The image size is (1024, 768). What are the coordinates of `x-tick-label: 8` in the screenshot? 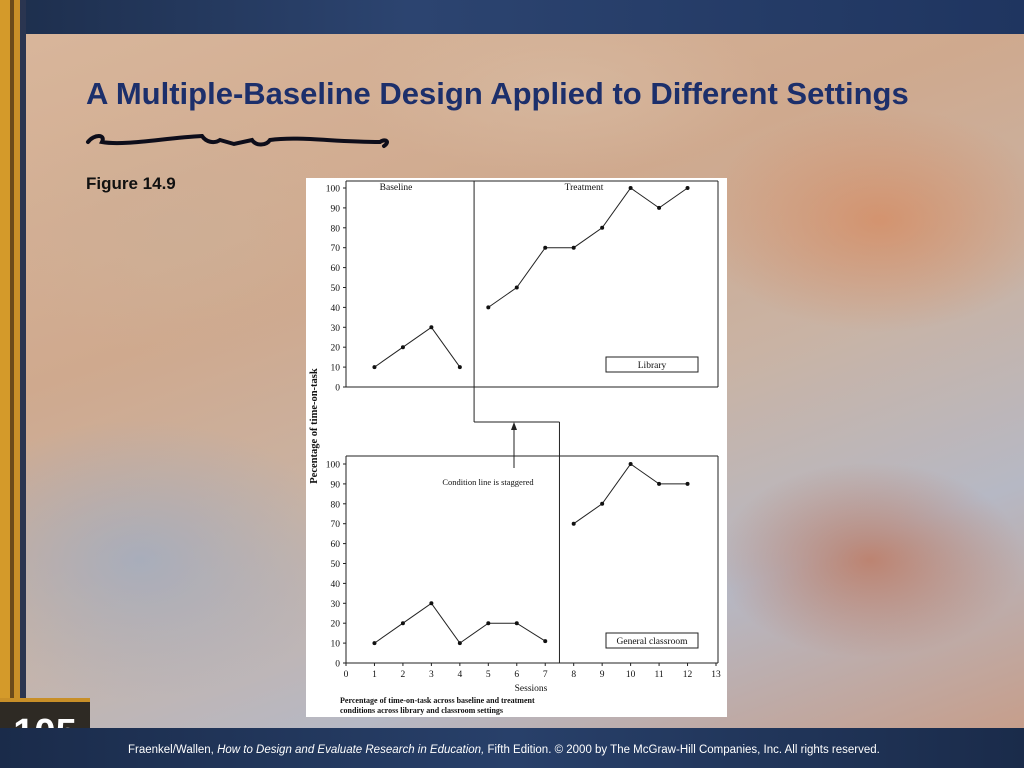 It's located at (573, 675).